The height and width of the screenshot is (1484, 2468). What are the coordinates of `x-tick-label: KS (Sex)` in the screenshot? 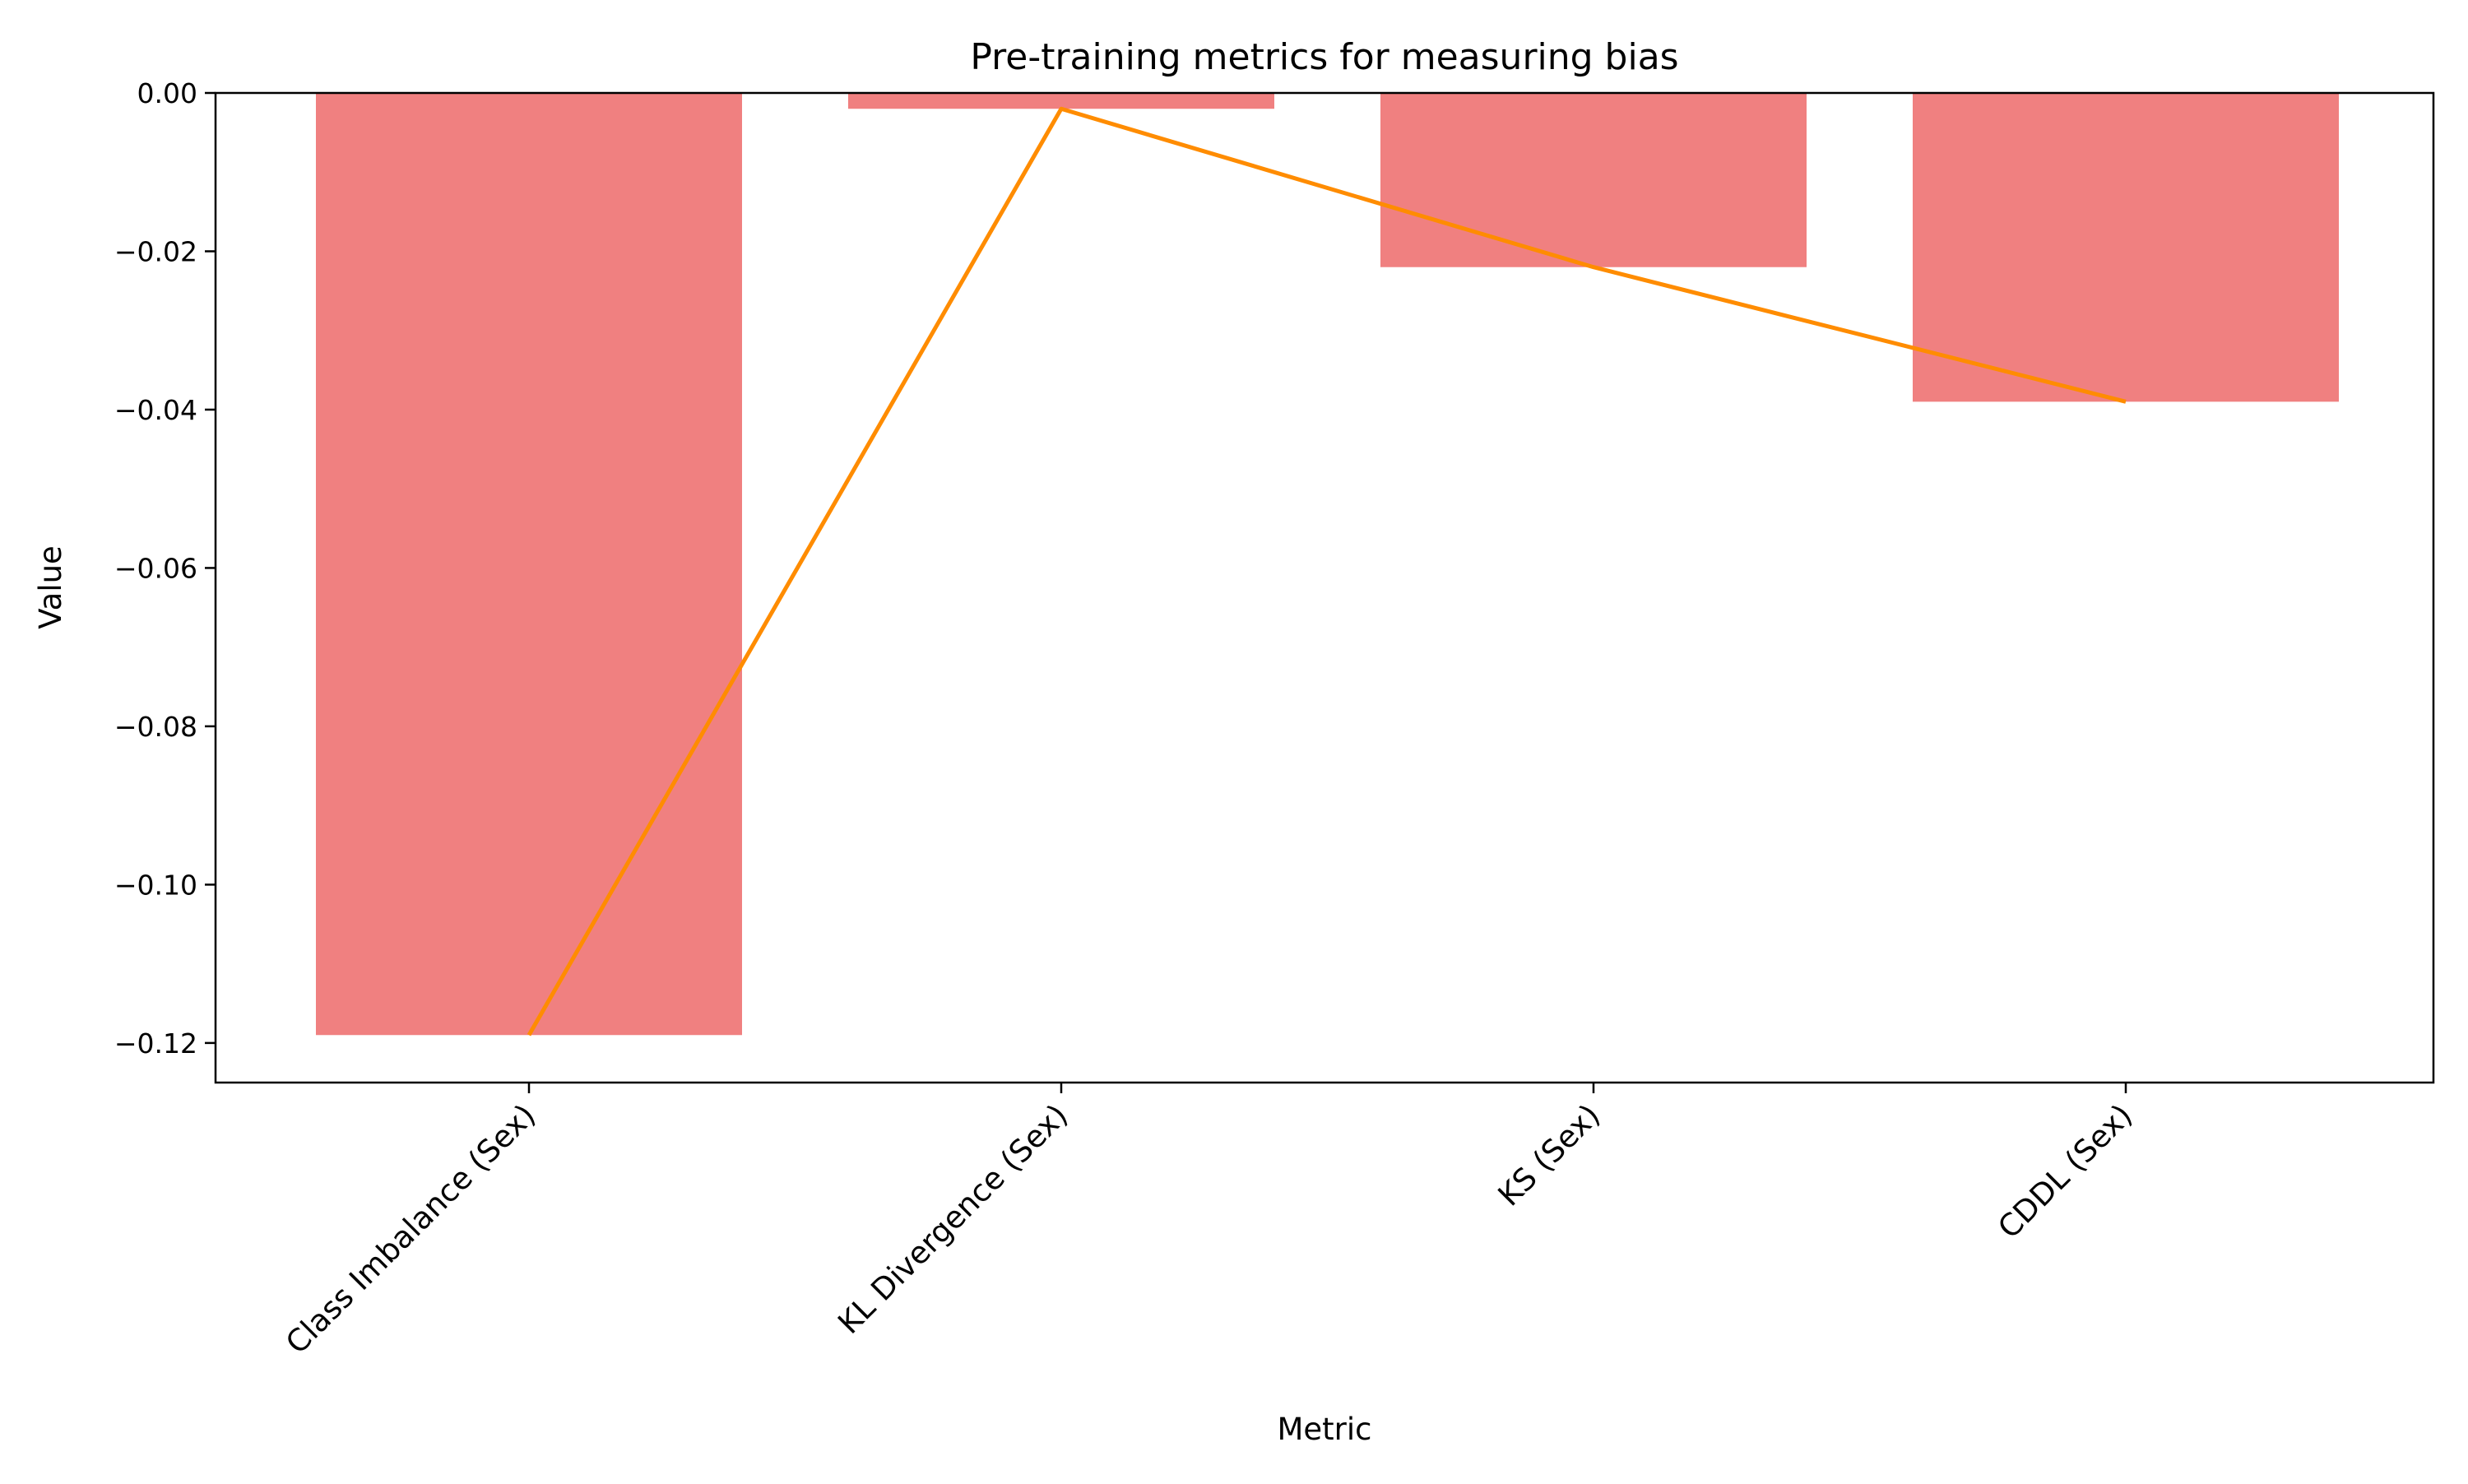 It's located at (1549, 1155).